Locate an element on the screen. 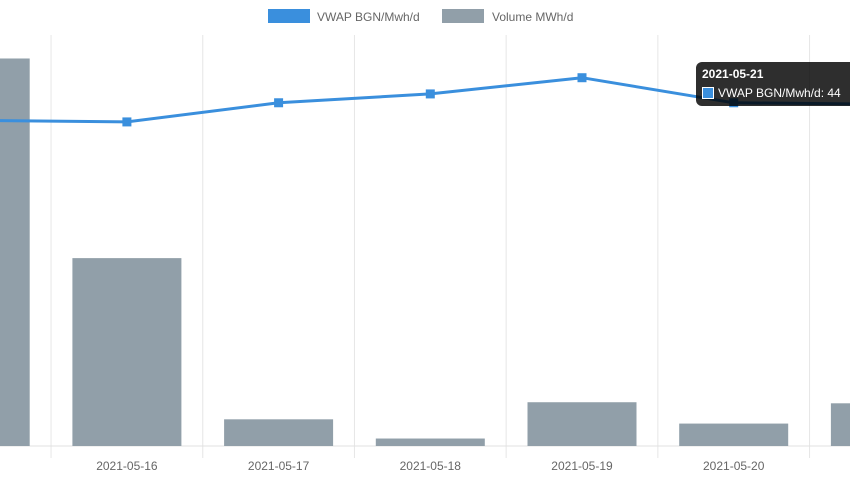 This screenshot has width=850, height=480. legend-label-vwap: VWAP BGN/Mwh/d is located at coordinates (368, 17).